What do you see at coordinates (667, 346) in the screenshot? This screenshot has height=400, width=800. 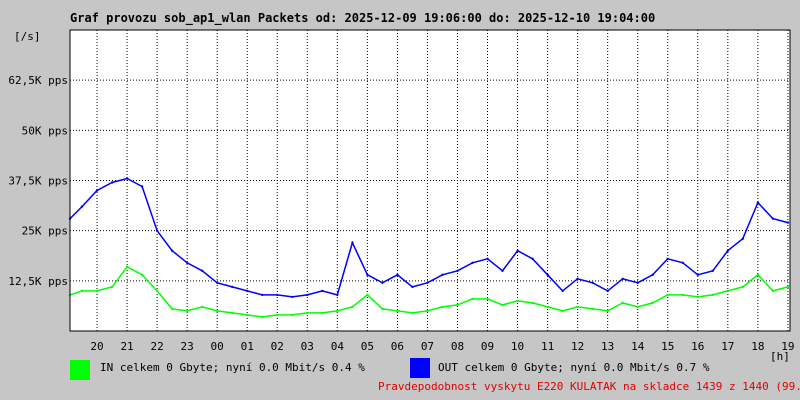 I see `x-tick-label: 15` at bounding box center [667, 346].